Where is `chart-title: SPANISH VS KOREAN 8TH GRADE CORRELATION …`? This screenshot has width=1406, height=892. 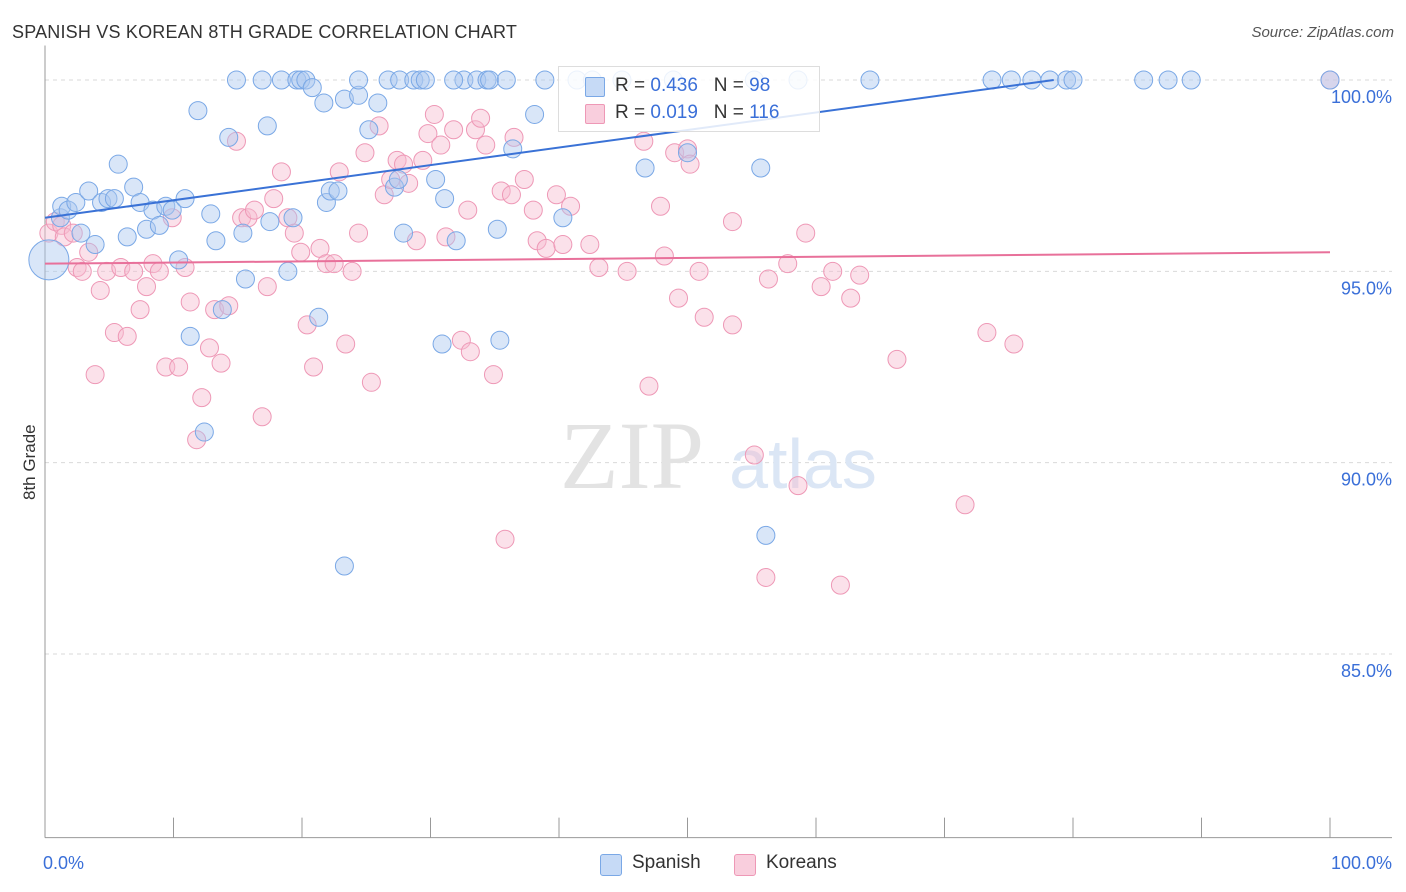
chart-title: SPANISH VS KOREAN 8TH GRADE CORRELATION … is located at coordinates (265, 32).